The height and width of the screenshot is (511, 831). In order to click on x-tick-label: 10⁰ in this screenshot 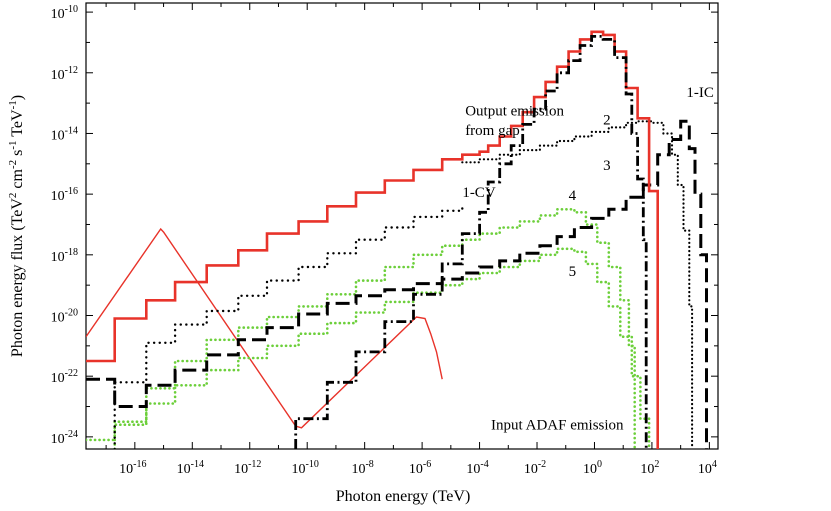, I will do `click(592, 468)`.